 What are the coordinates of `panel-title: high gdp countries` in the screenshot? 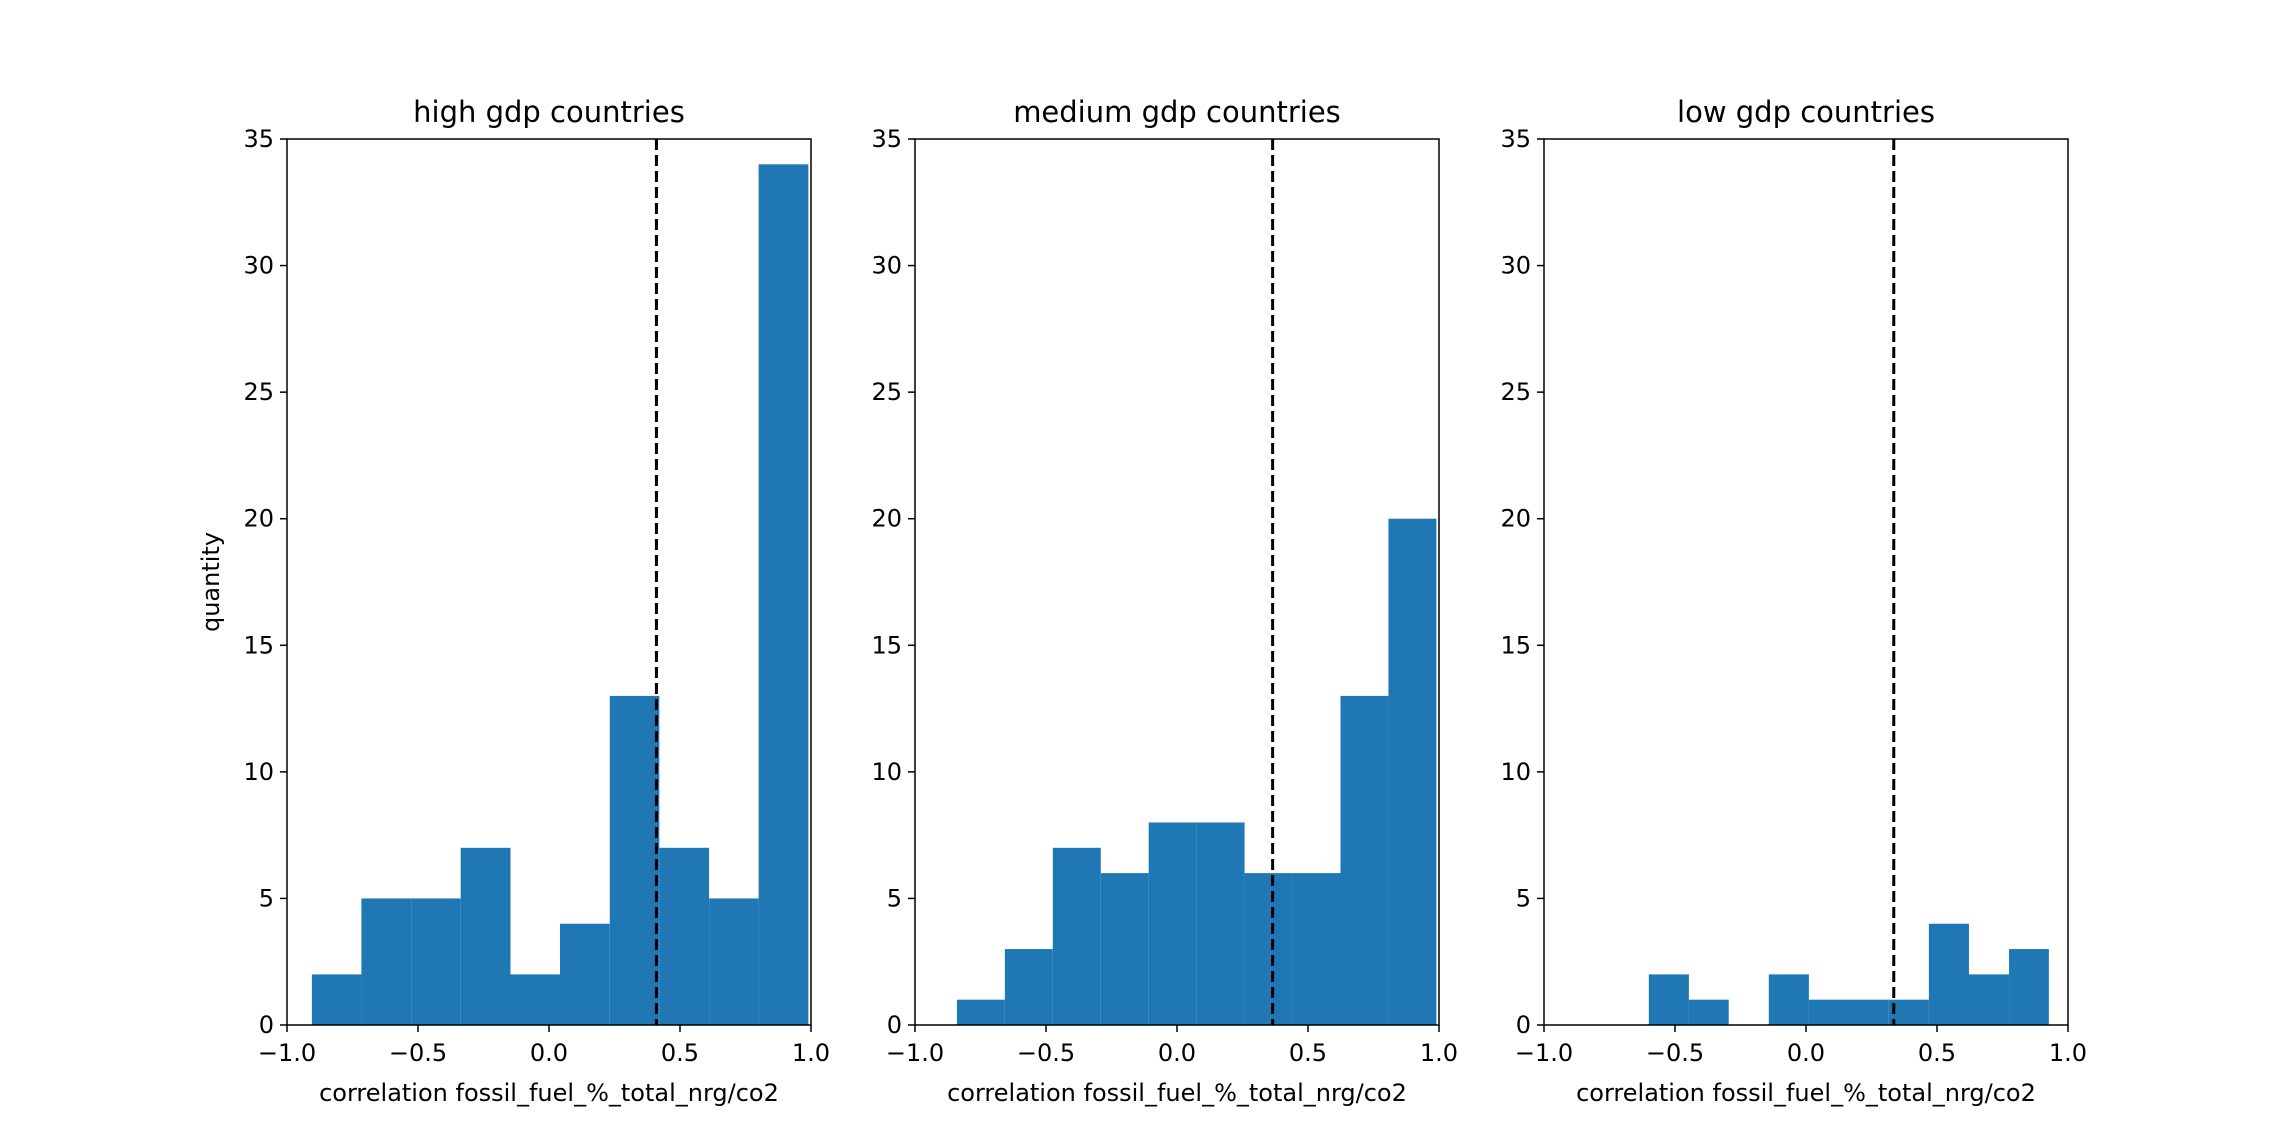 It's located at (549, 112).